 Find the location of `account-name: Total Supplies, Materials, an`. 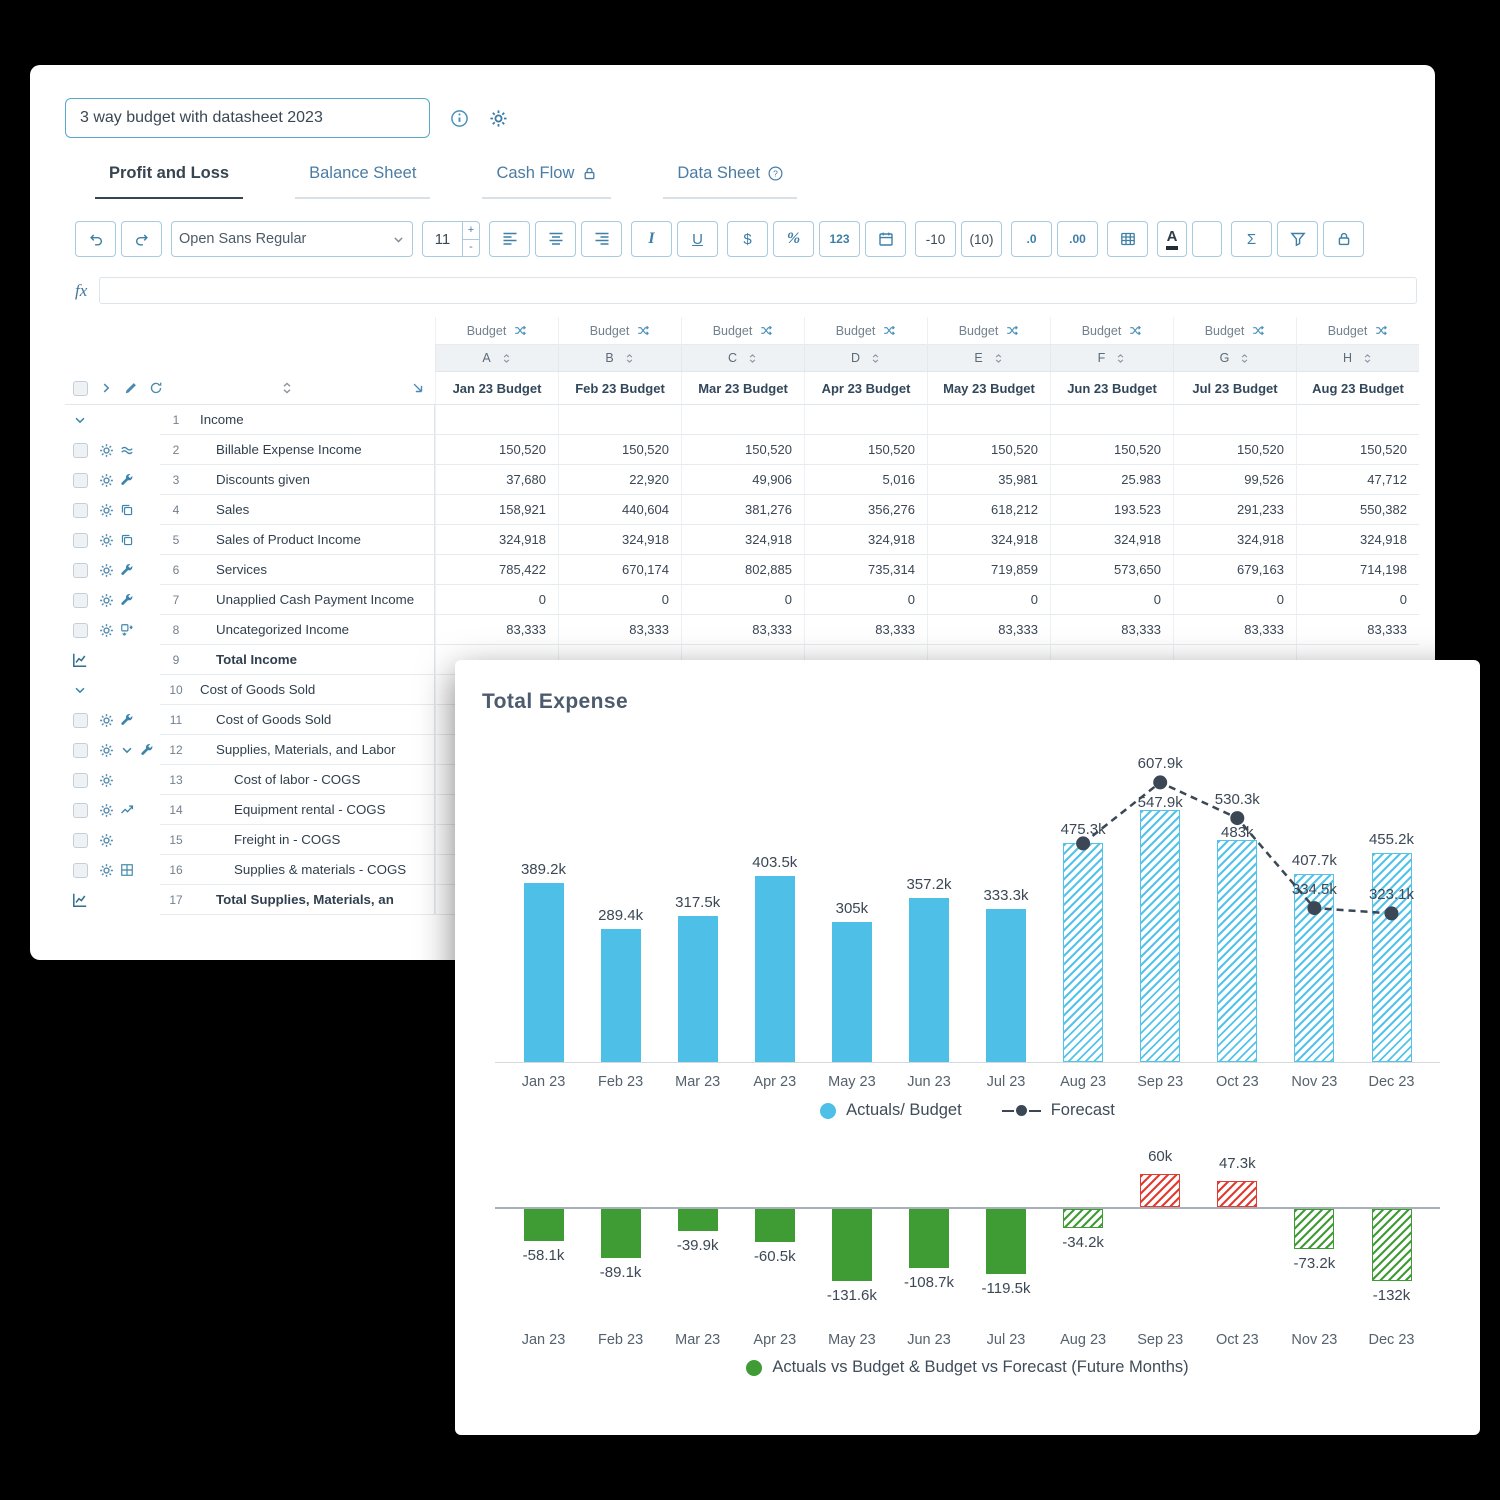

account-name: Total Supplies, Materials, an is located at coordinates (313, 900).